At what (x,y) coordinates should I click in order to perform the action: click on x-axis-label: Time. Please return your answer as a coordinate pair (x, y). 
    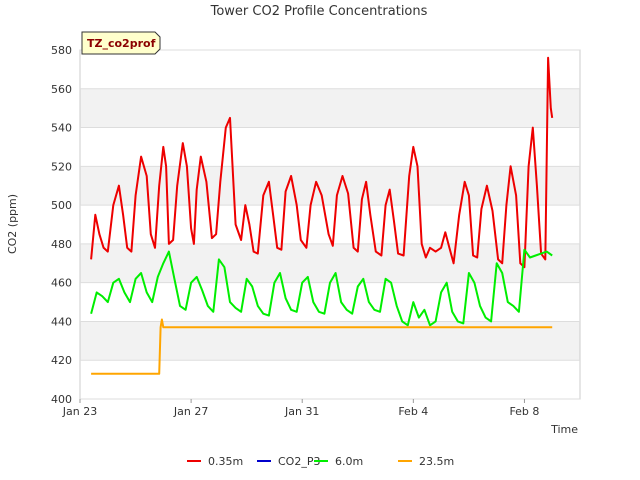
    Looking at the image, I should click on (564, 429).